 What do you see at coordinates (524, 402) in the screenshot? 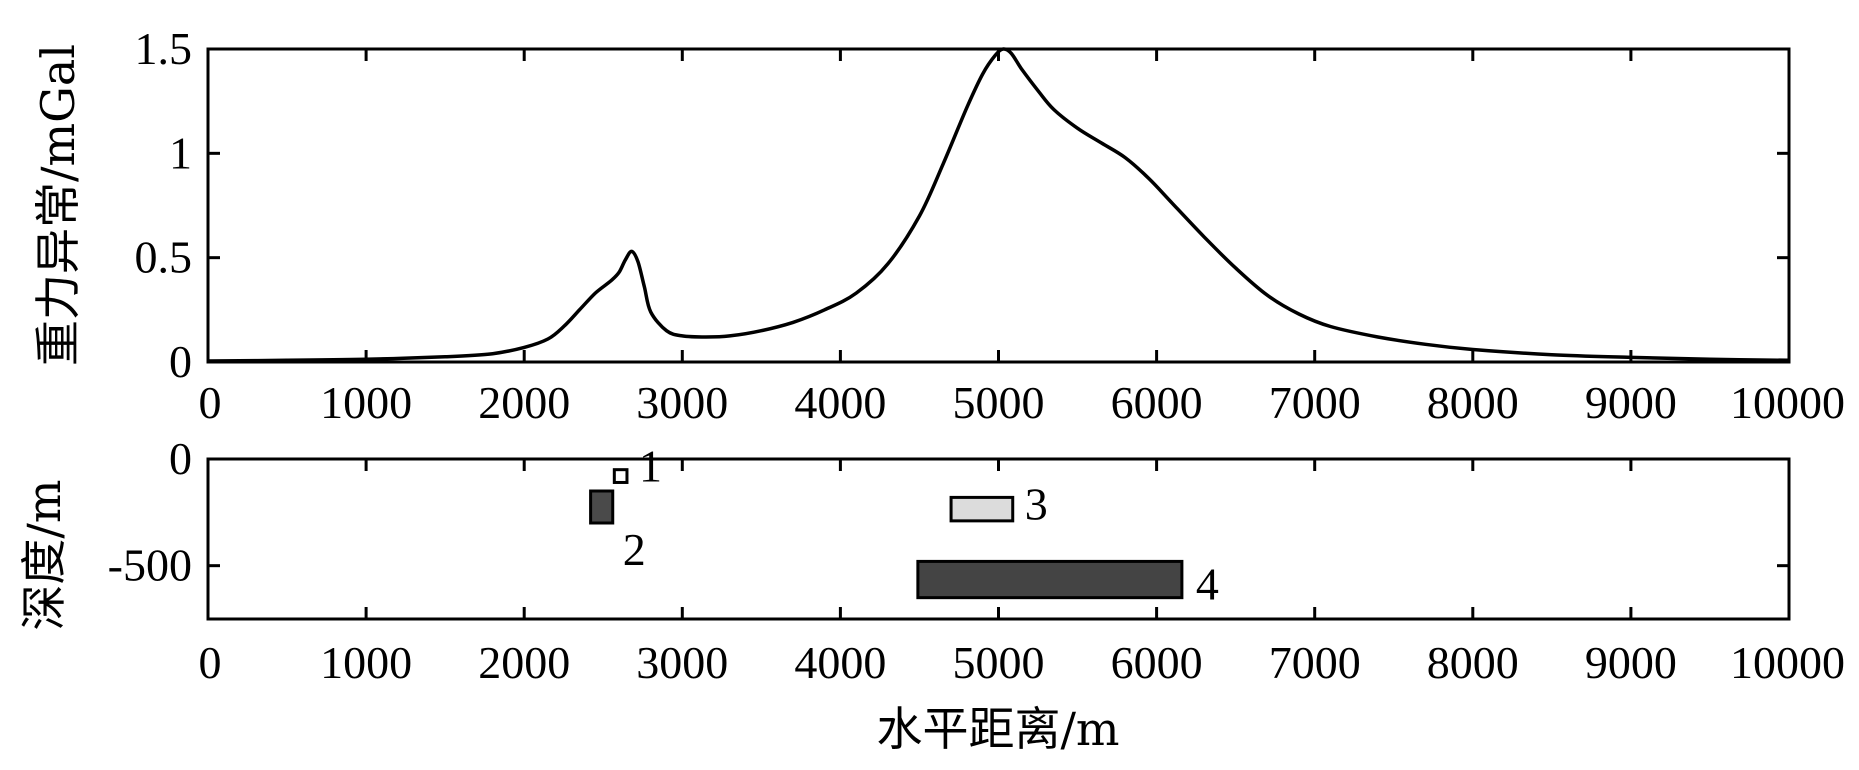
I see `top-x-tick-label: 2000` at bounding box center [524, 402].